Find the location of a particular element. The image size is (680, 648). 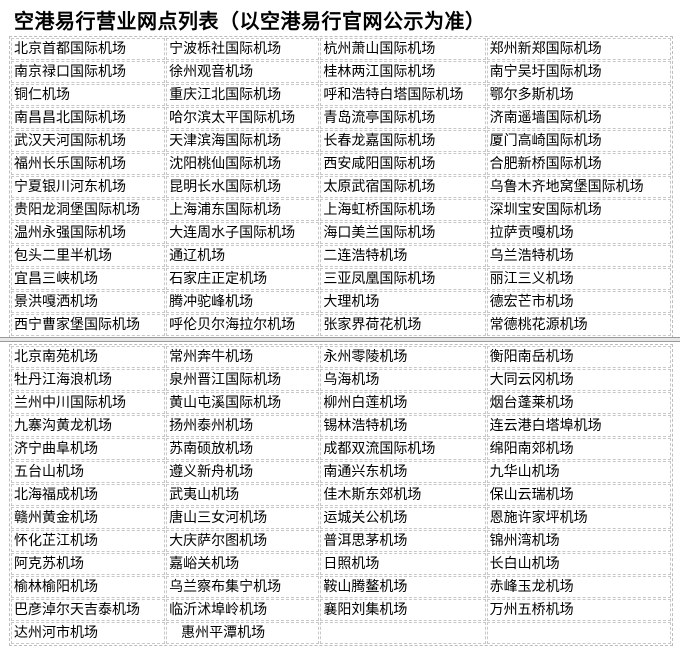

airport-cell: 济宁曲阜机场 is located at coordinates (88, 449).